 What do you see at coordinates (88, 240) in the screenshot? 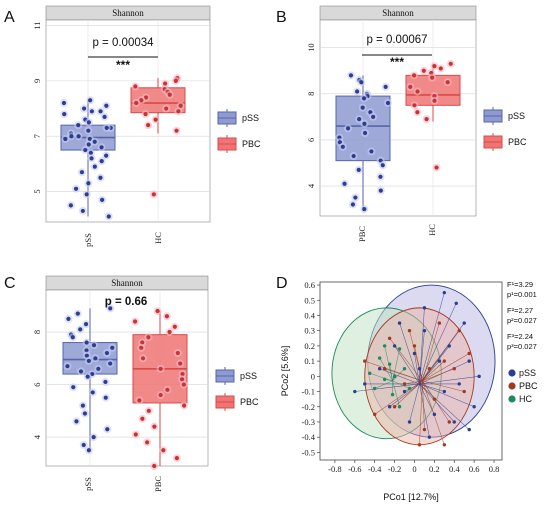
I see `panel-a-xlabel-1: pSS` at bounding box center [88, 240].